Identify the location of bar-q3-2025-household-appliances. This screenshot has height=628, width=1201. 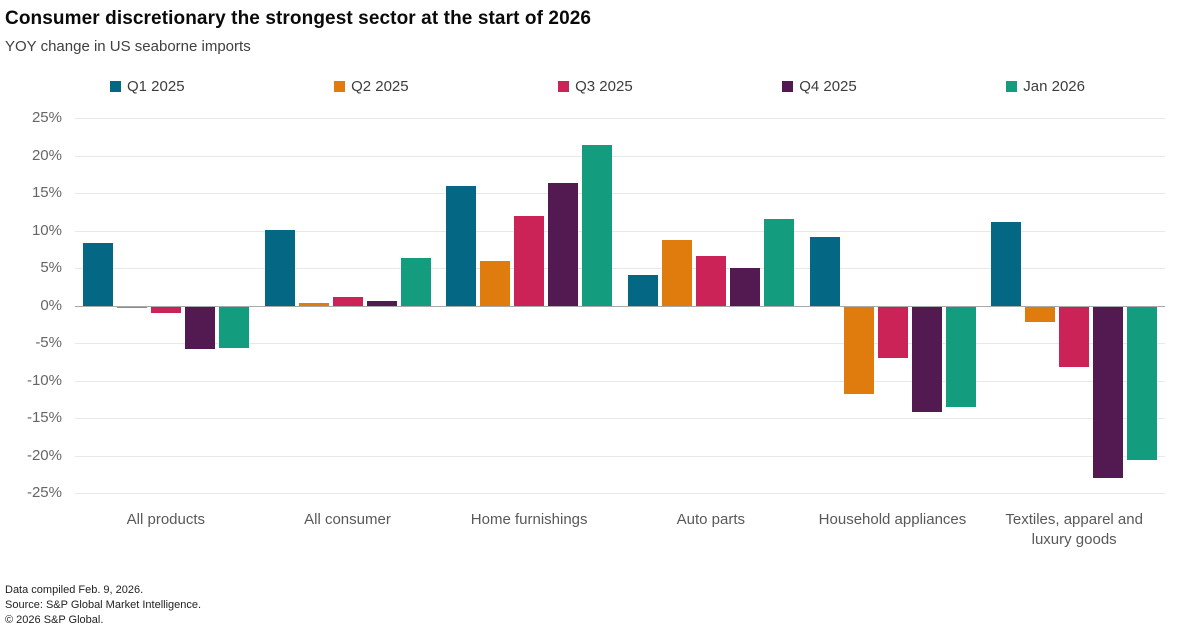
(892, 332).